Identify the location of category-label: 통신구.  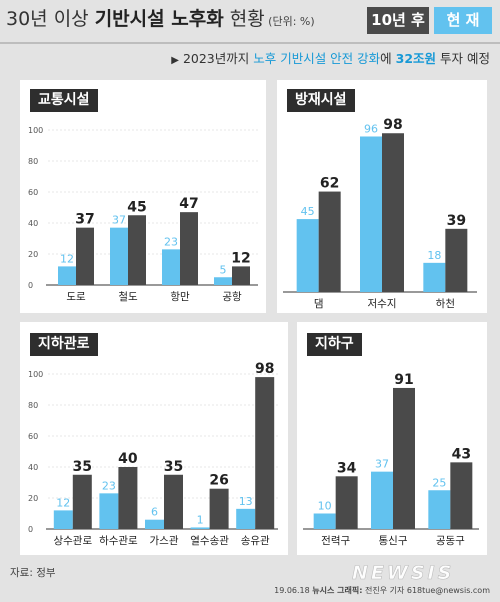
(393, 541).